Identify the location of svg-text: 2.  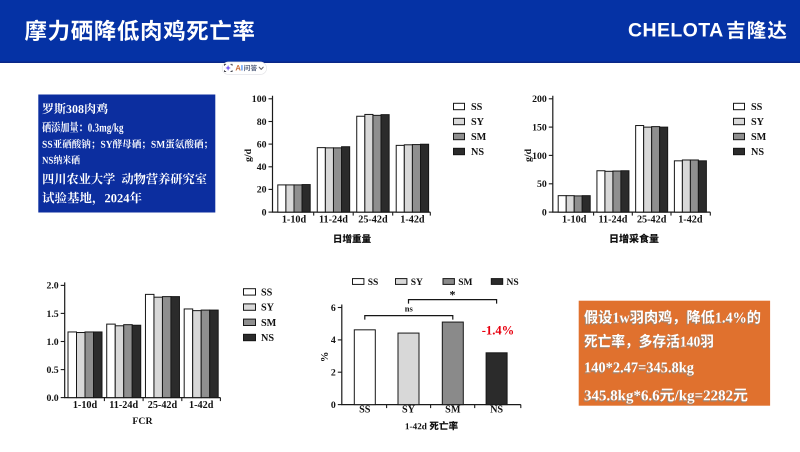
(333, 373).